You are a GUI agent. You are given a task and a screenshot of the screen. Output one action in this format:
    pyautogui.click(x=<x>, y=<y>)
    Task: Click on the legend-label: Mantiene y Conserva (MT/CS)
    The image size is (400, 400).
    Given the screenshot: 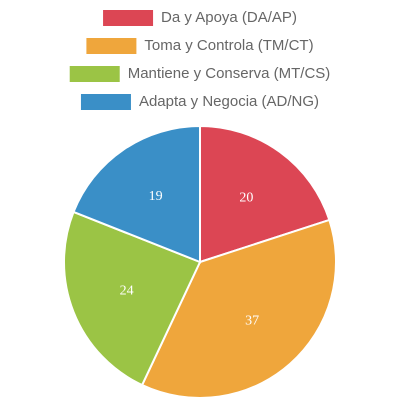 What is the action you would take?
    pyautogui.click(x=229, y=73)
    